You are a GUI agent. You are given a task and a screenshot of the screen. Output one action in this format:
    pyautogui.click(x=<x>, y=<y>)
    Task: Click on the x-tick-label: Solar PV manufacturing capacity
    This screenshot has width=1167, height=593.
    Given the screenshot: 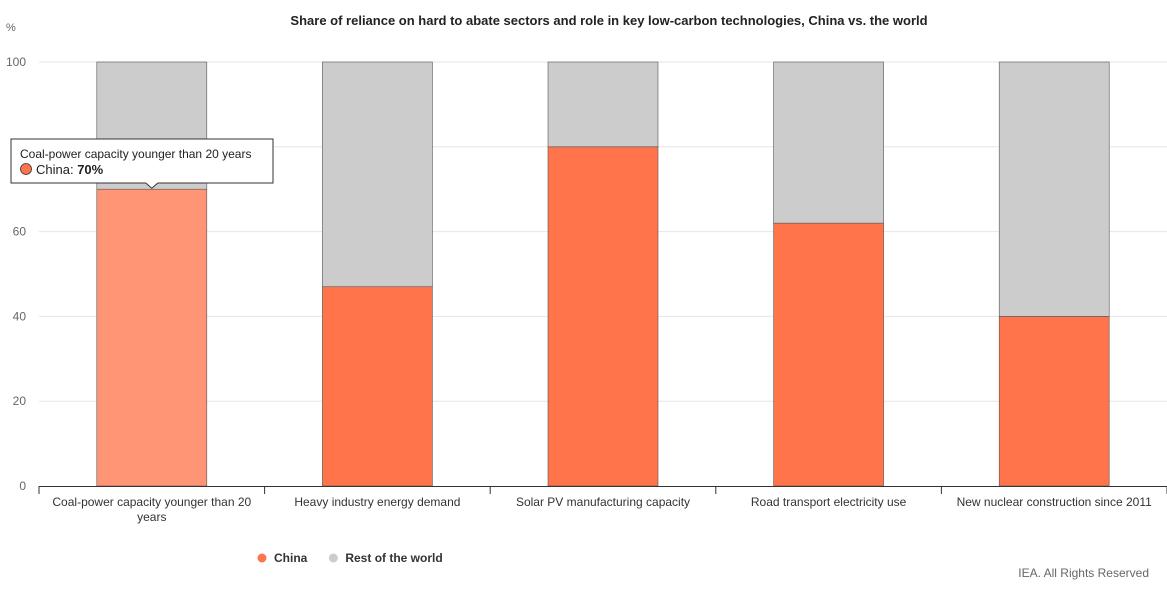 What is the action you would take?
    pyautogui.click(x=603, y=502)
    